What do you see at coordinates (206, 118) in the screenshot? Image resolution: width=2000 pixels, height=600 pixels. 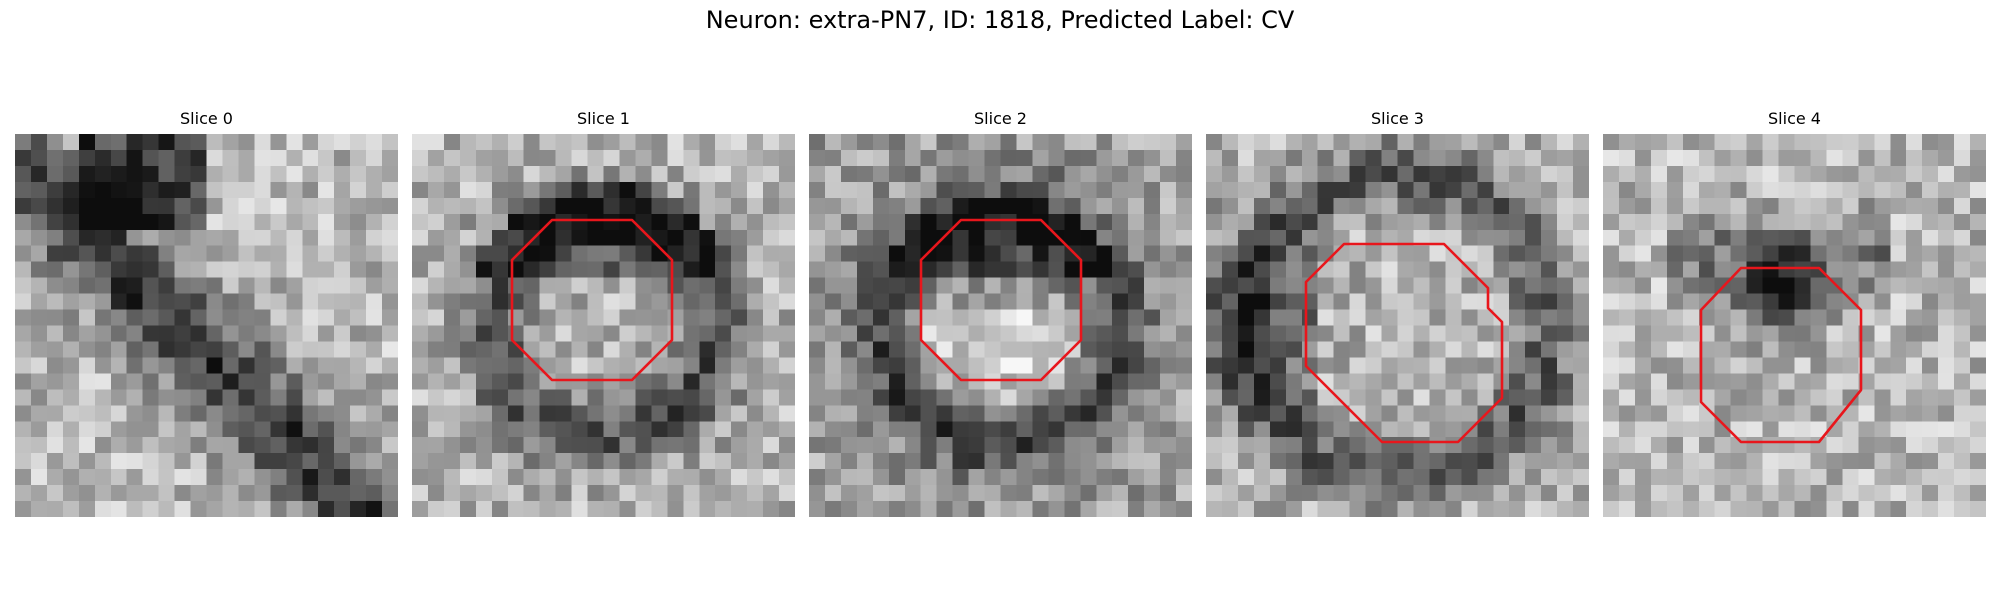 I see `slice-title: Slice 0` at bounding box center [206, 118].